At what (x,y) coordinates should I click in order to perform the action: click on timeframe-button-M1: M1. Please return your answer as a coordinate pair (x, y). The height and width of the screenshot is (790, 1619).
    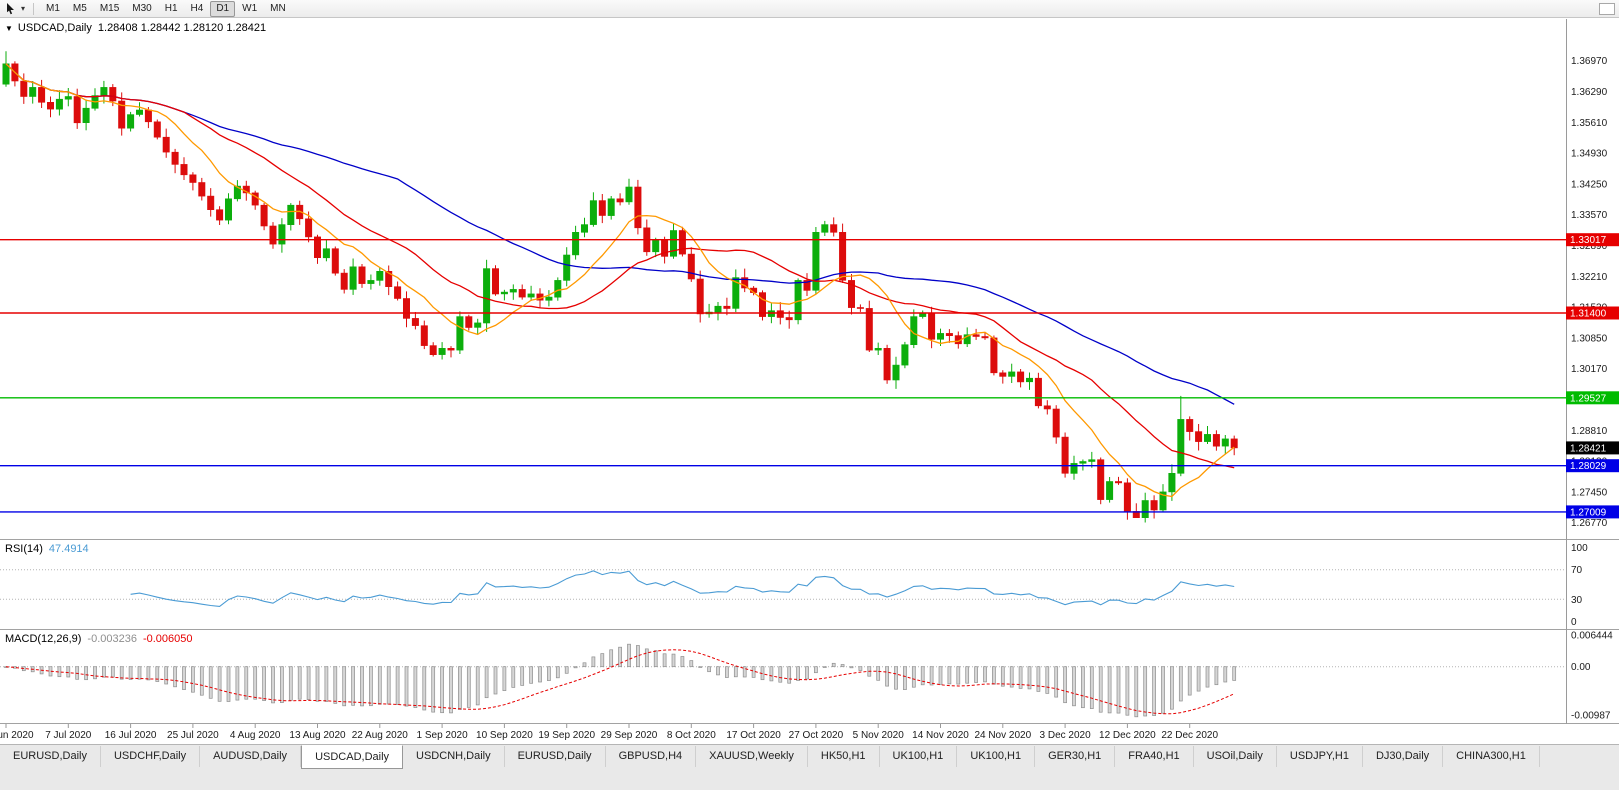
    Looking at the image, I should click on (53, 8).